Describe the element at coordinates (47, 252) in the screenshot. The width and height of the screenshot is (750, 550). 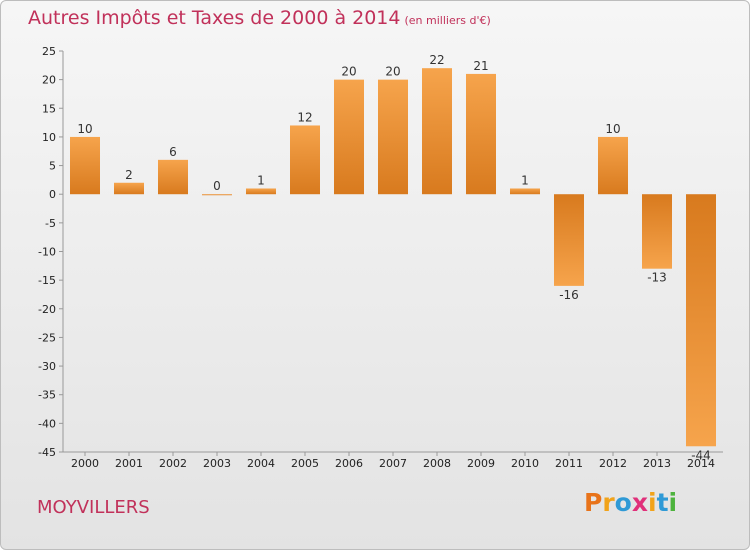
I see `y-tick-label: -10` at that location.